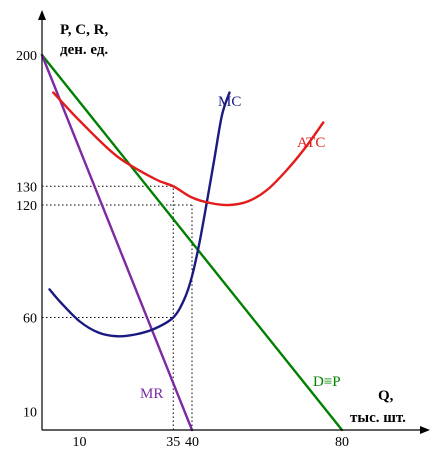 The width and height of the screenshot is (436, 458). I want to click on series-label-mc: MC, so click(229, 102).